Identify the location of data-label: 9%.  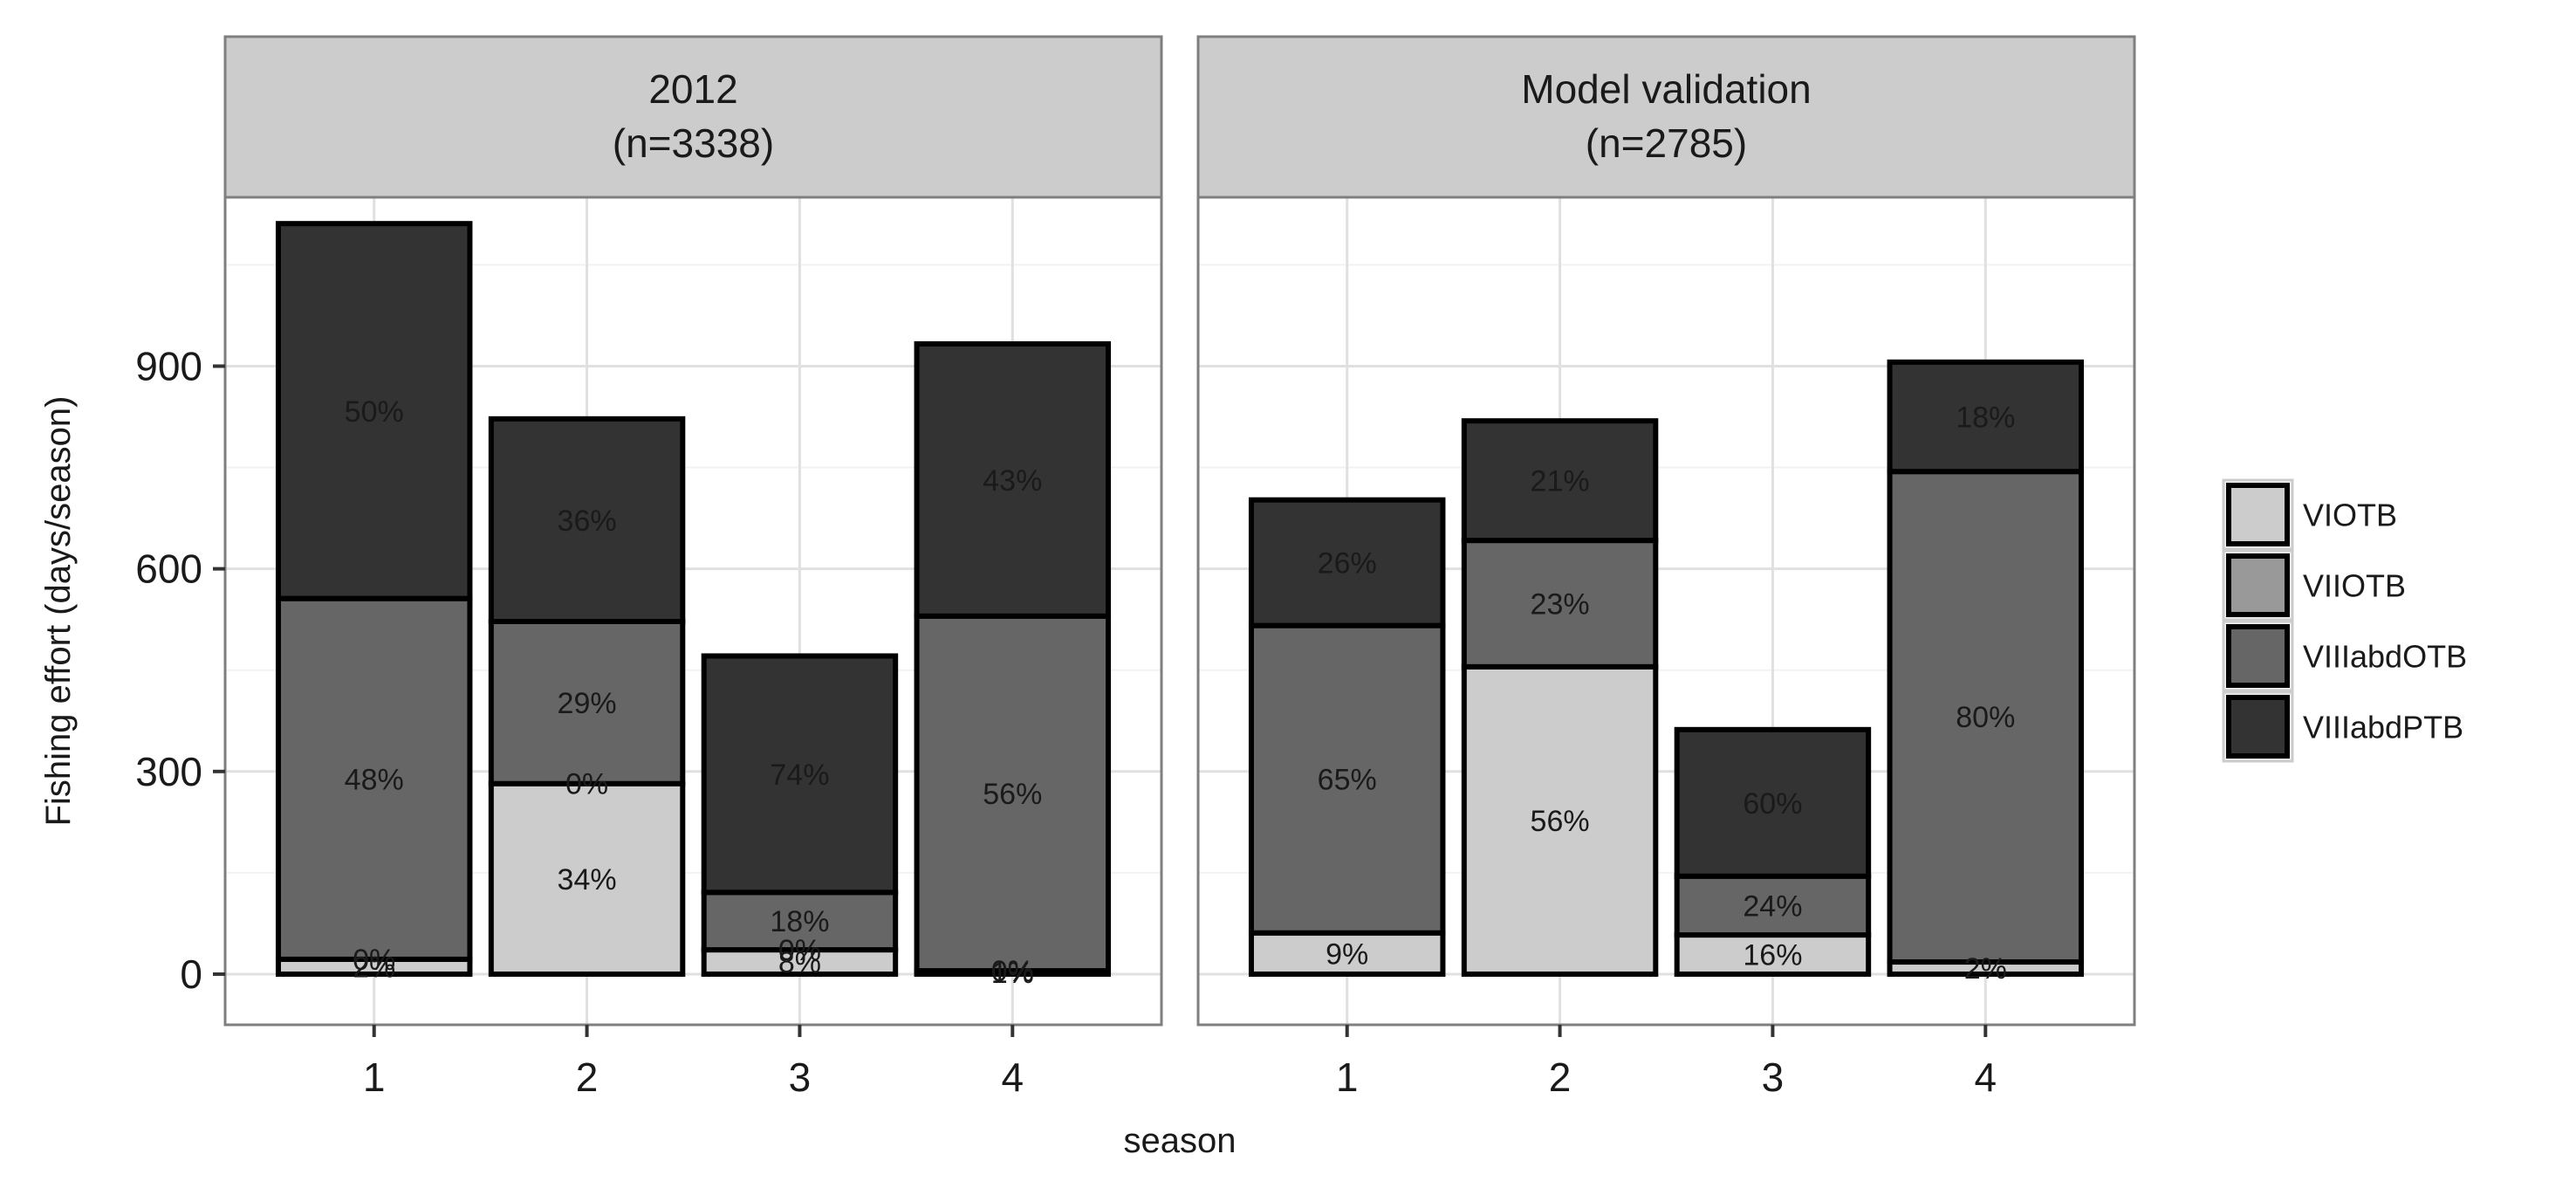
(1347, 954).